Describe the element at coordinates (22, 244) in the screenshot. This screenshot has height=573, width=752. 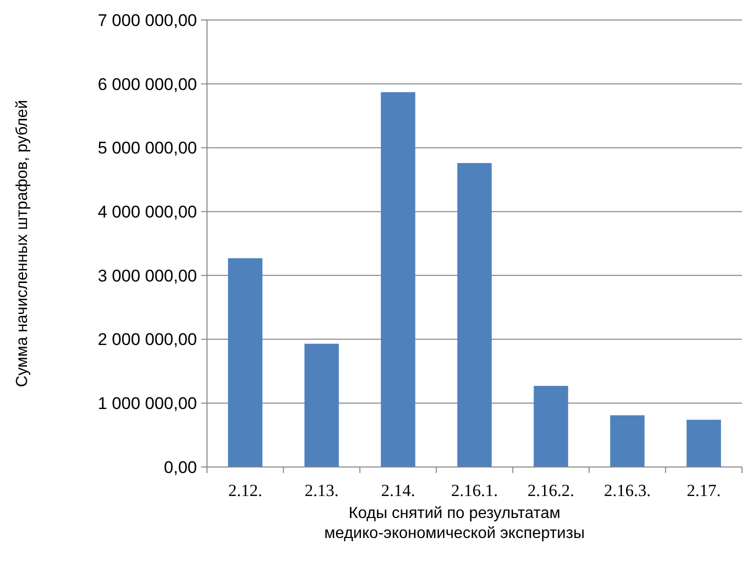
I see `y-axis-title: Сумма начисленных штрафов, рублей` at that location.